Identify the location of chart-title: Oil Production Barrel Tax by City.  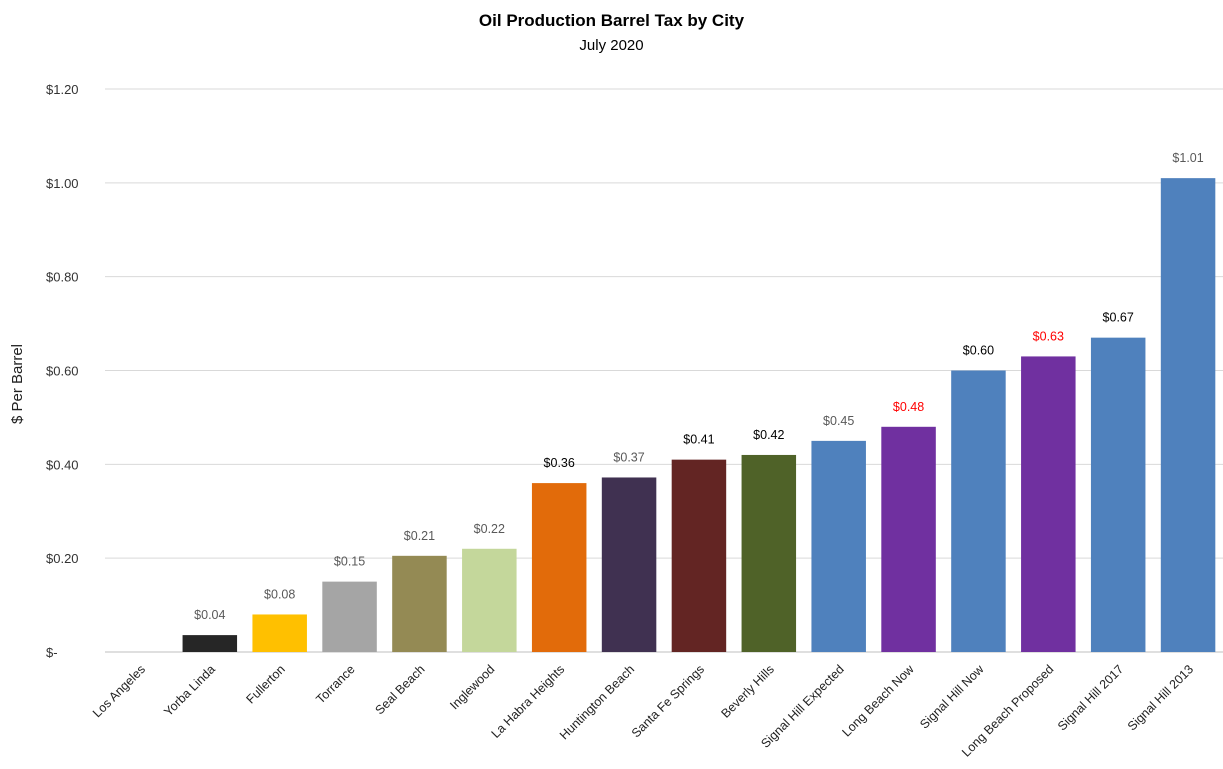
(611, 20).